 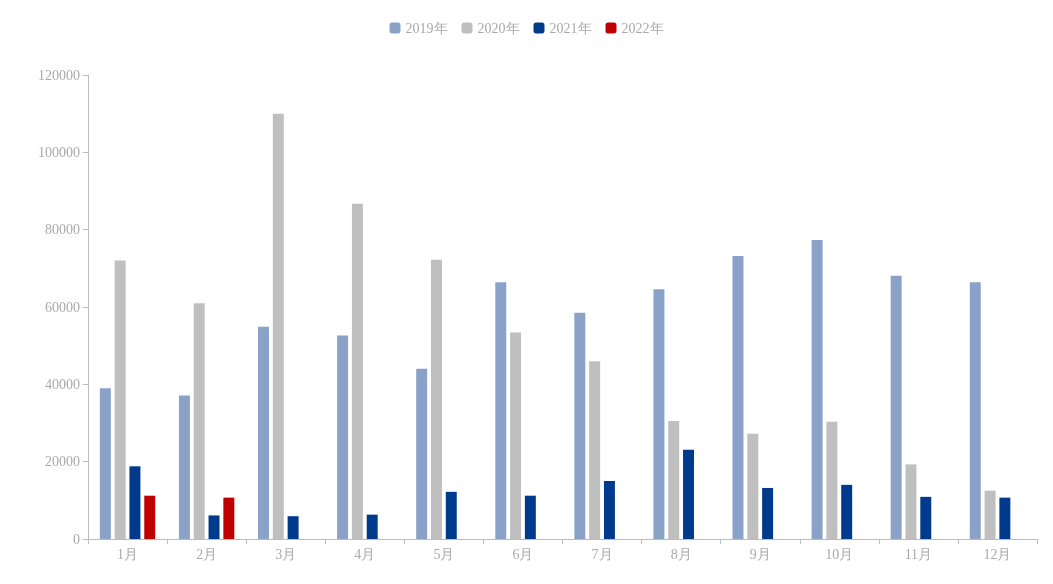 What do you see at coordinates (681, 554) in the screenshot?
I see `x-tick-label: 8月` at bounding box center [681, 554].